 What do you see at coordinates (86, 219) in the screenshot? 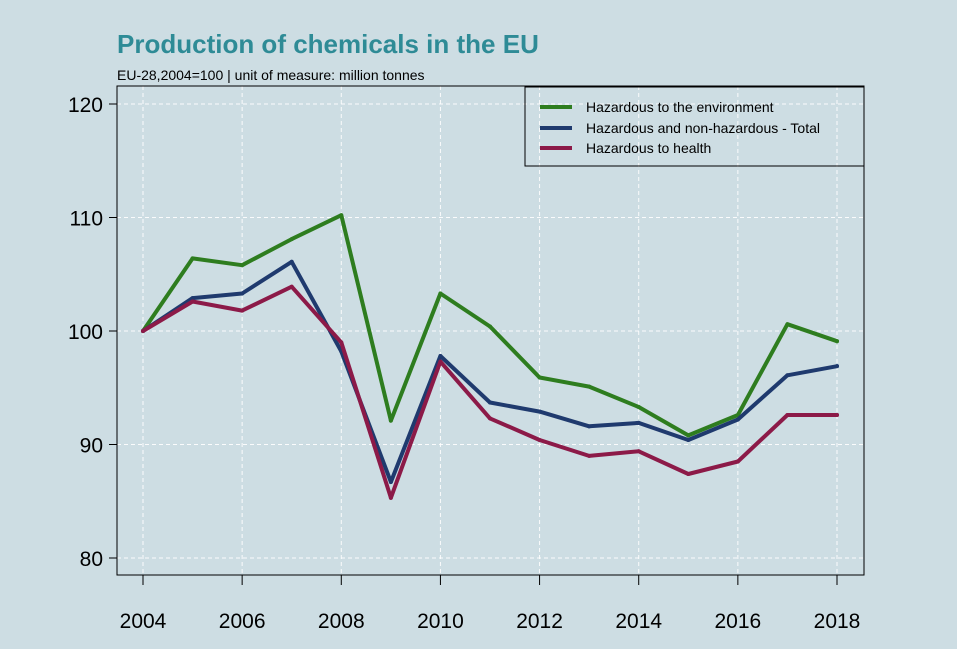
I see `y-tick-label: 110` at bounding box center [86, 219].